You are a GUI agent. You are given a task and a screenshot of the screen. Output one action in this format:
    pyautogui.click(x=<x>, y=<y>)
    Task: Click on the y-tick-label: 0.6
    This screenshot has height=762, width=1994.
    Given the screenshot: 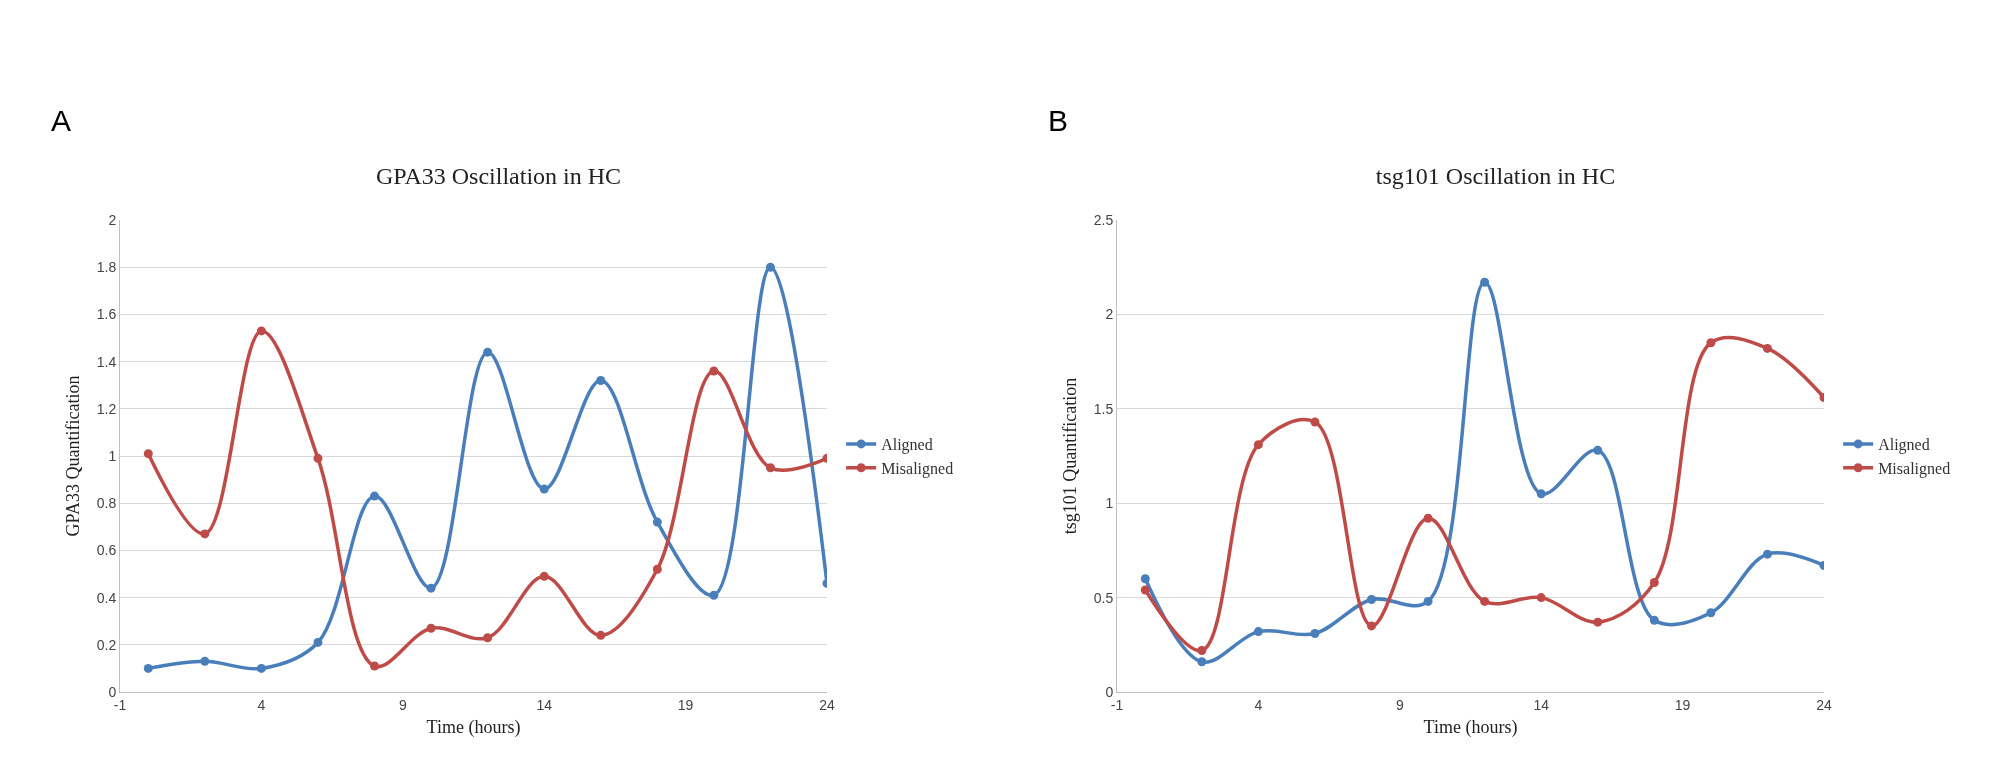 What is the action you would take?
    pyautogui.click(x=106, y=550)
    